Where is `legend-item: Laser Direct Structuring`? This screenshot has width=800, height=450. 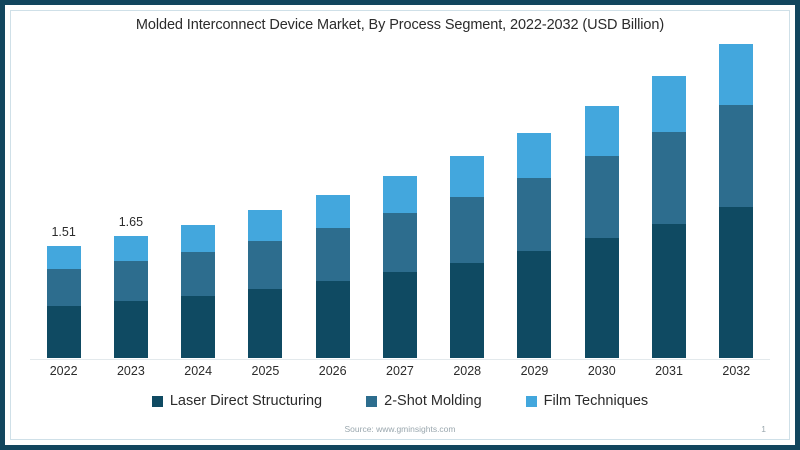
legend-item: Laser Direct Structuring is located at coordinates (237, 401).